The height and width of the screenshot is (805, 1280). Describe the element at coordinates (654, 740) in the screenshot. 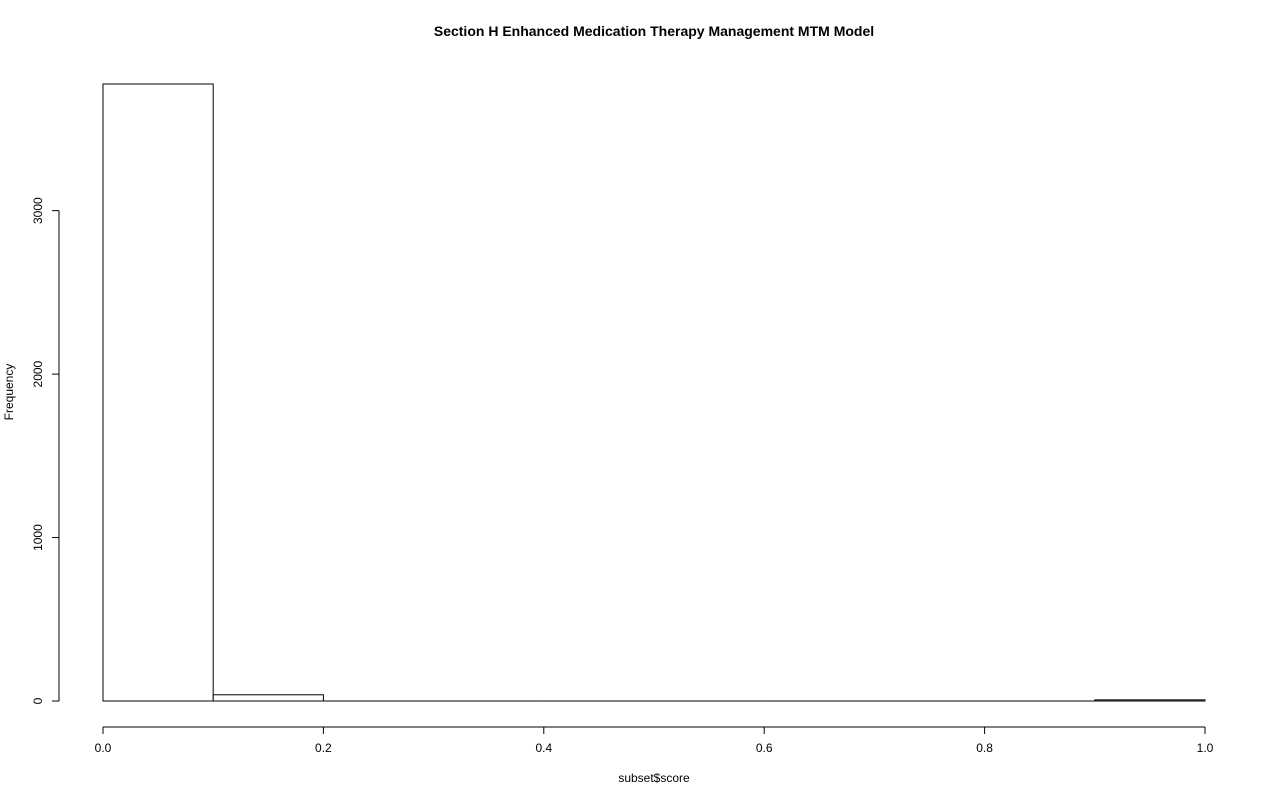

I see `x-axis: 0.0 0.2 0.4 0.6 0.8 1.0` at that location.